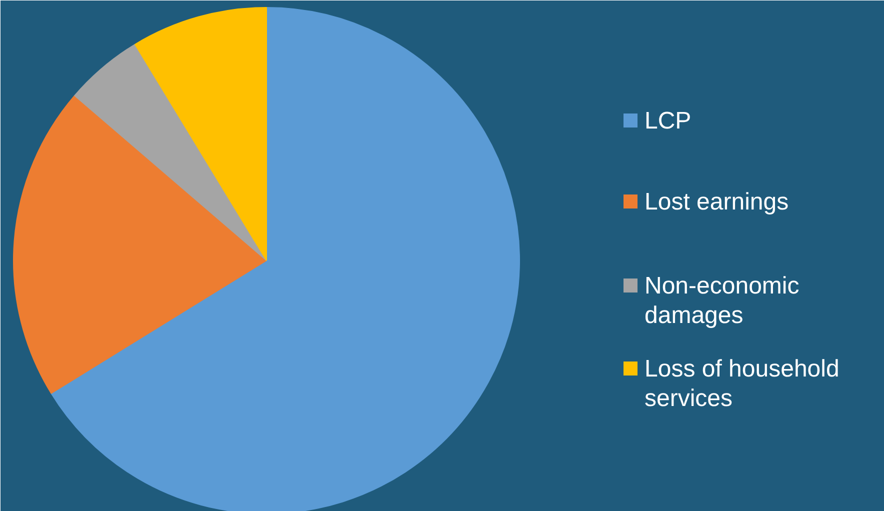  Describe the element at coordinates (722, 301) in the screenshot. I see `legend-label: Non-economic damages` at that location.